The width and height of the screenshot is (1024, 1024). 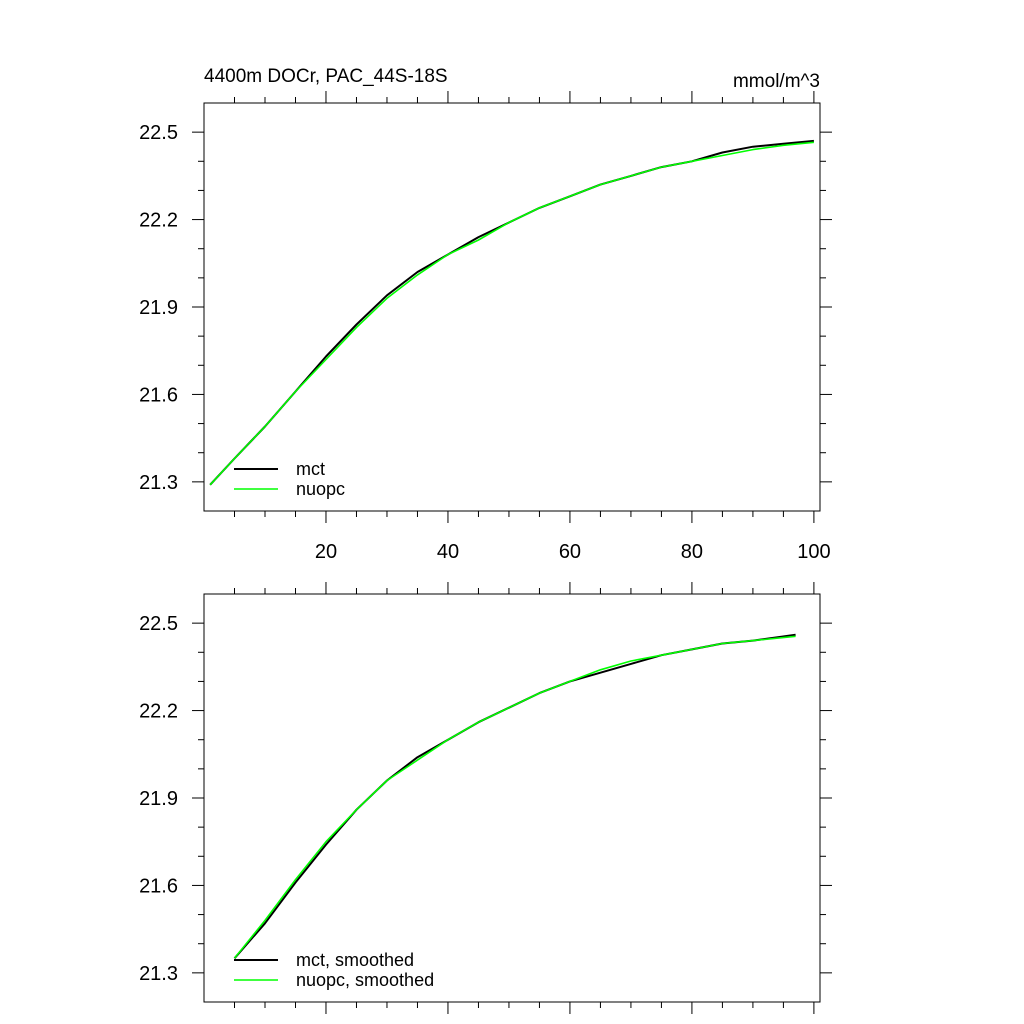 I want to click on x-tick-label: 40, so click(x=448, y=552).